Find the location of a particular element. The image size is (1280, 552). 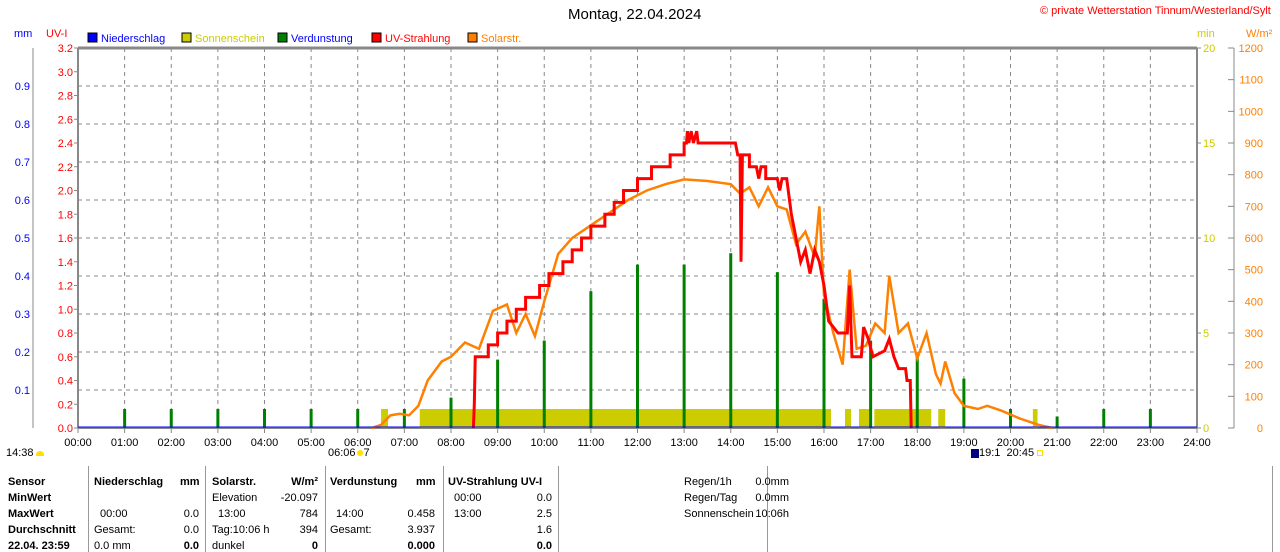

uv-tick-label: 0.6 is located at coordinates (65, 358).